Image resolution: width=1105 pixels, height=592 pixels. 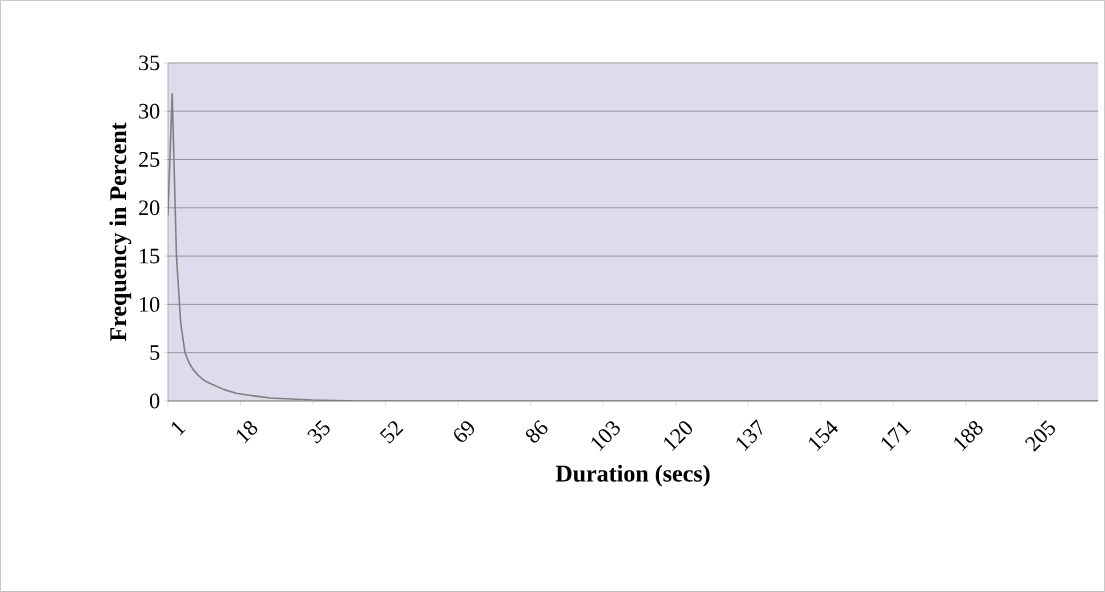 I want to click on x-tick-label: 205, so click(x=1039, y=436).